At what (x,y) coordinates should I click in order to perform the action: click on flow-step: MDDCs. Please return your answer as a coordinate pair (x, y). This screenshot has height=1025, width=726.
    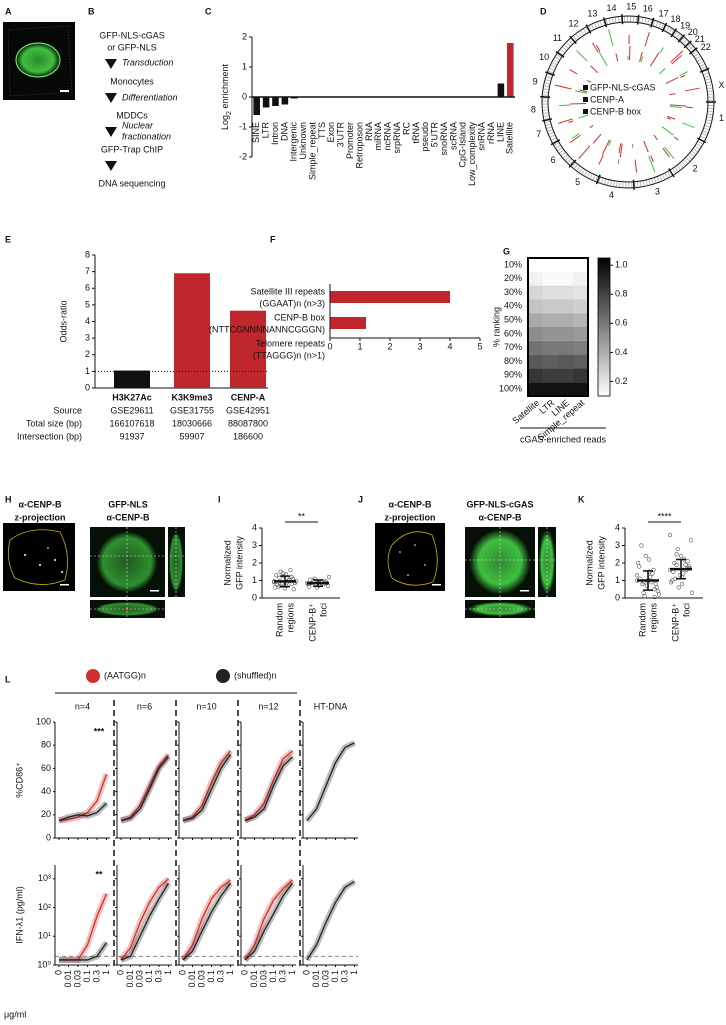
    Looking at the image, I should click on (132, 115).